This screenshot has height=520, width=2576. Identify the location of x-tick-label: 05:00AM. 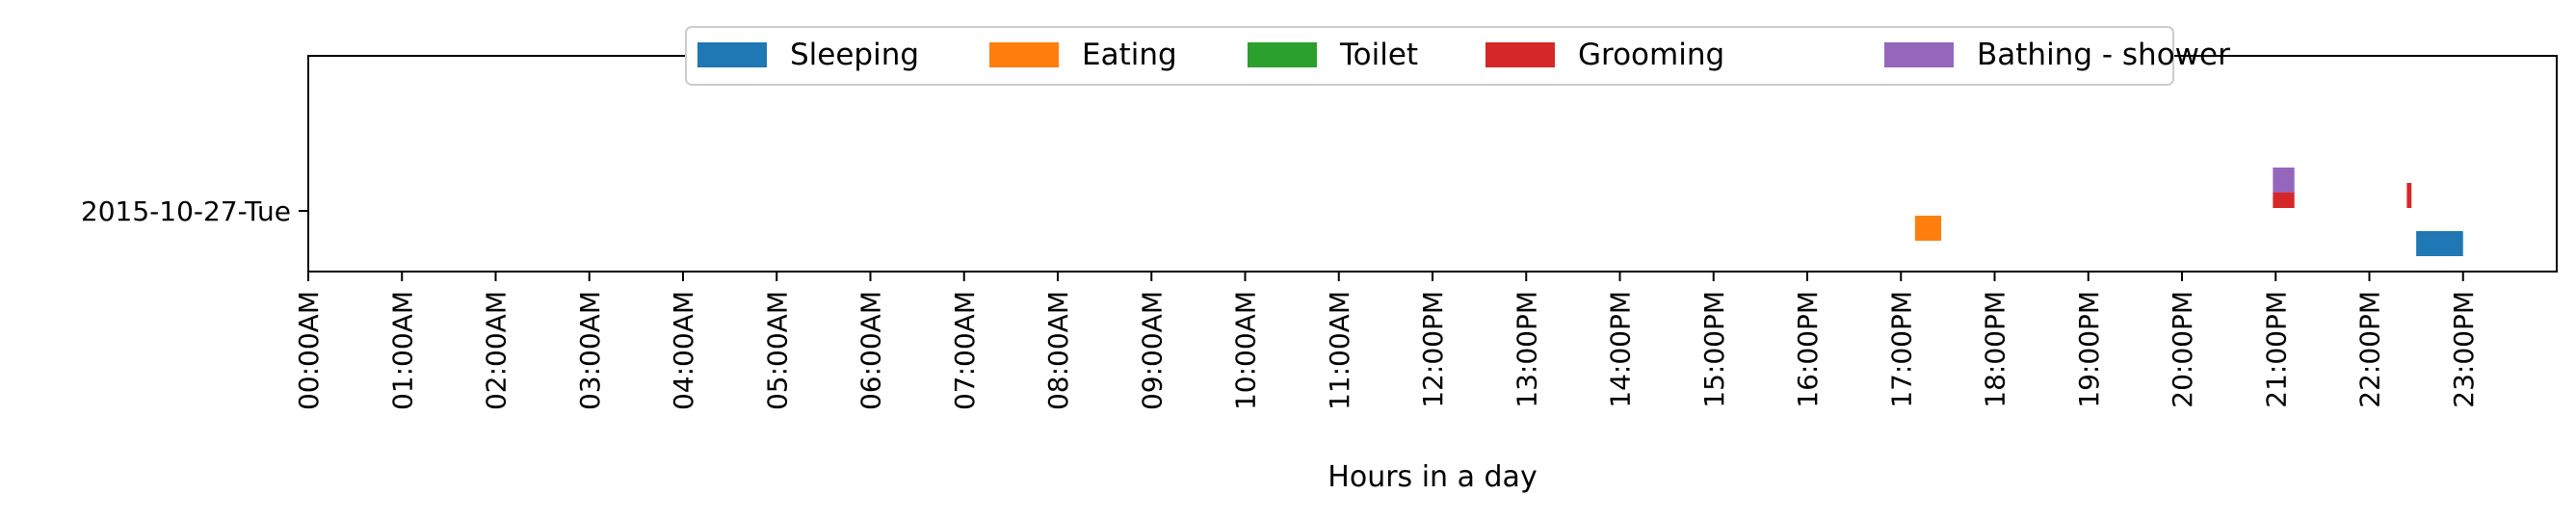
(777, 351).